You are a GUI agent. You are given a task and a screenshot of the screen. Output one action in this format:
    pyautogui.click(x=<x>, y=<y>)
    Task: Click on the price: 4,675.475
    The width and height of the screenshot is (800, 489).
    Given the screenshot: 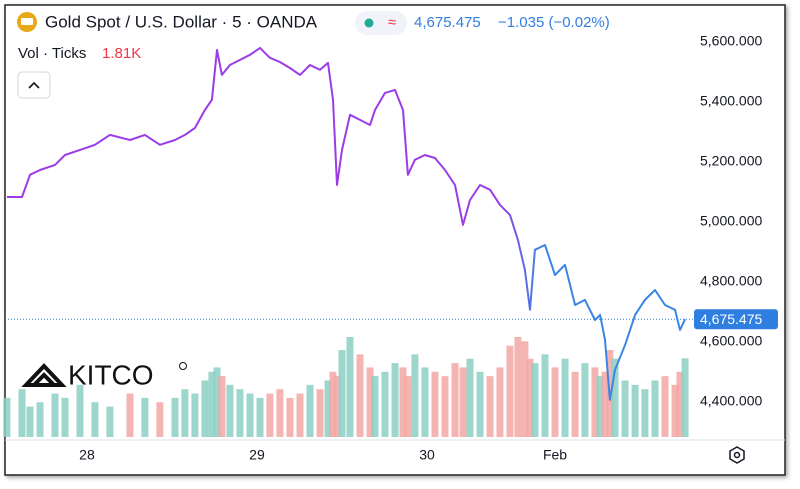 What is the action you would take?
    pyautogui.click(x=447, y=22)
    